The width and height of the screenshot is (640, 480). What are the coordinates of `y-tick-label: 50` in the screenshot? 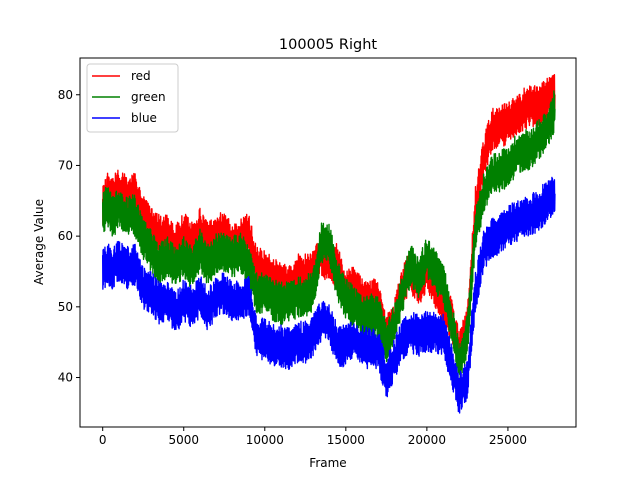 It's located at (65, 307).